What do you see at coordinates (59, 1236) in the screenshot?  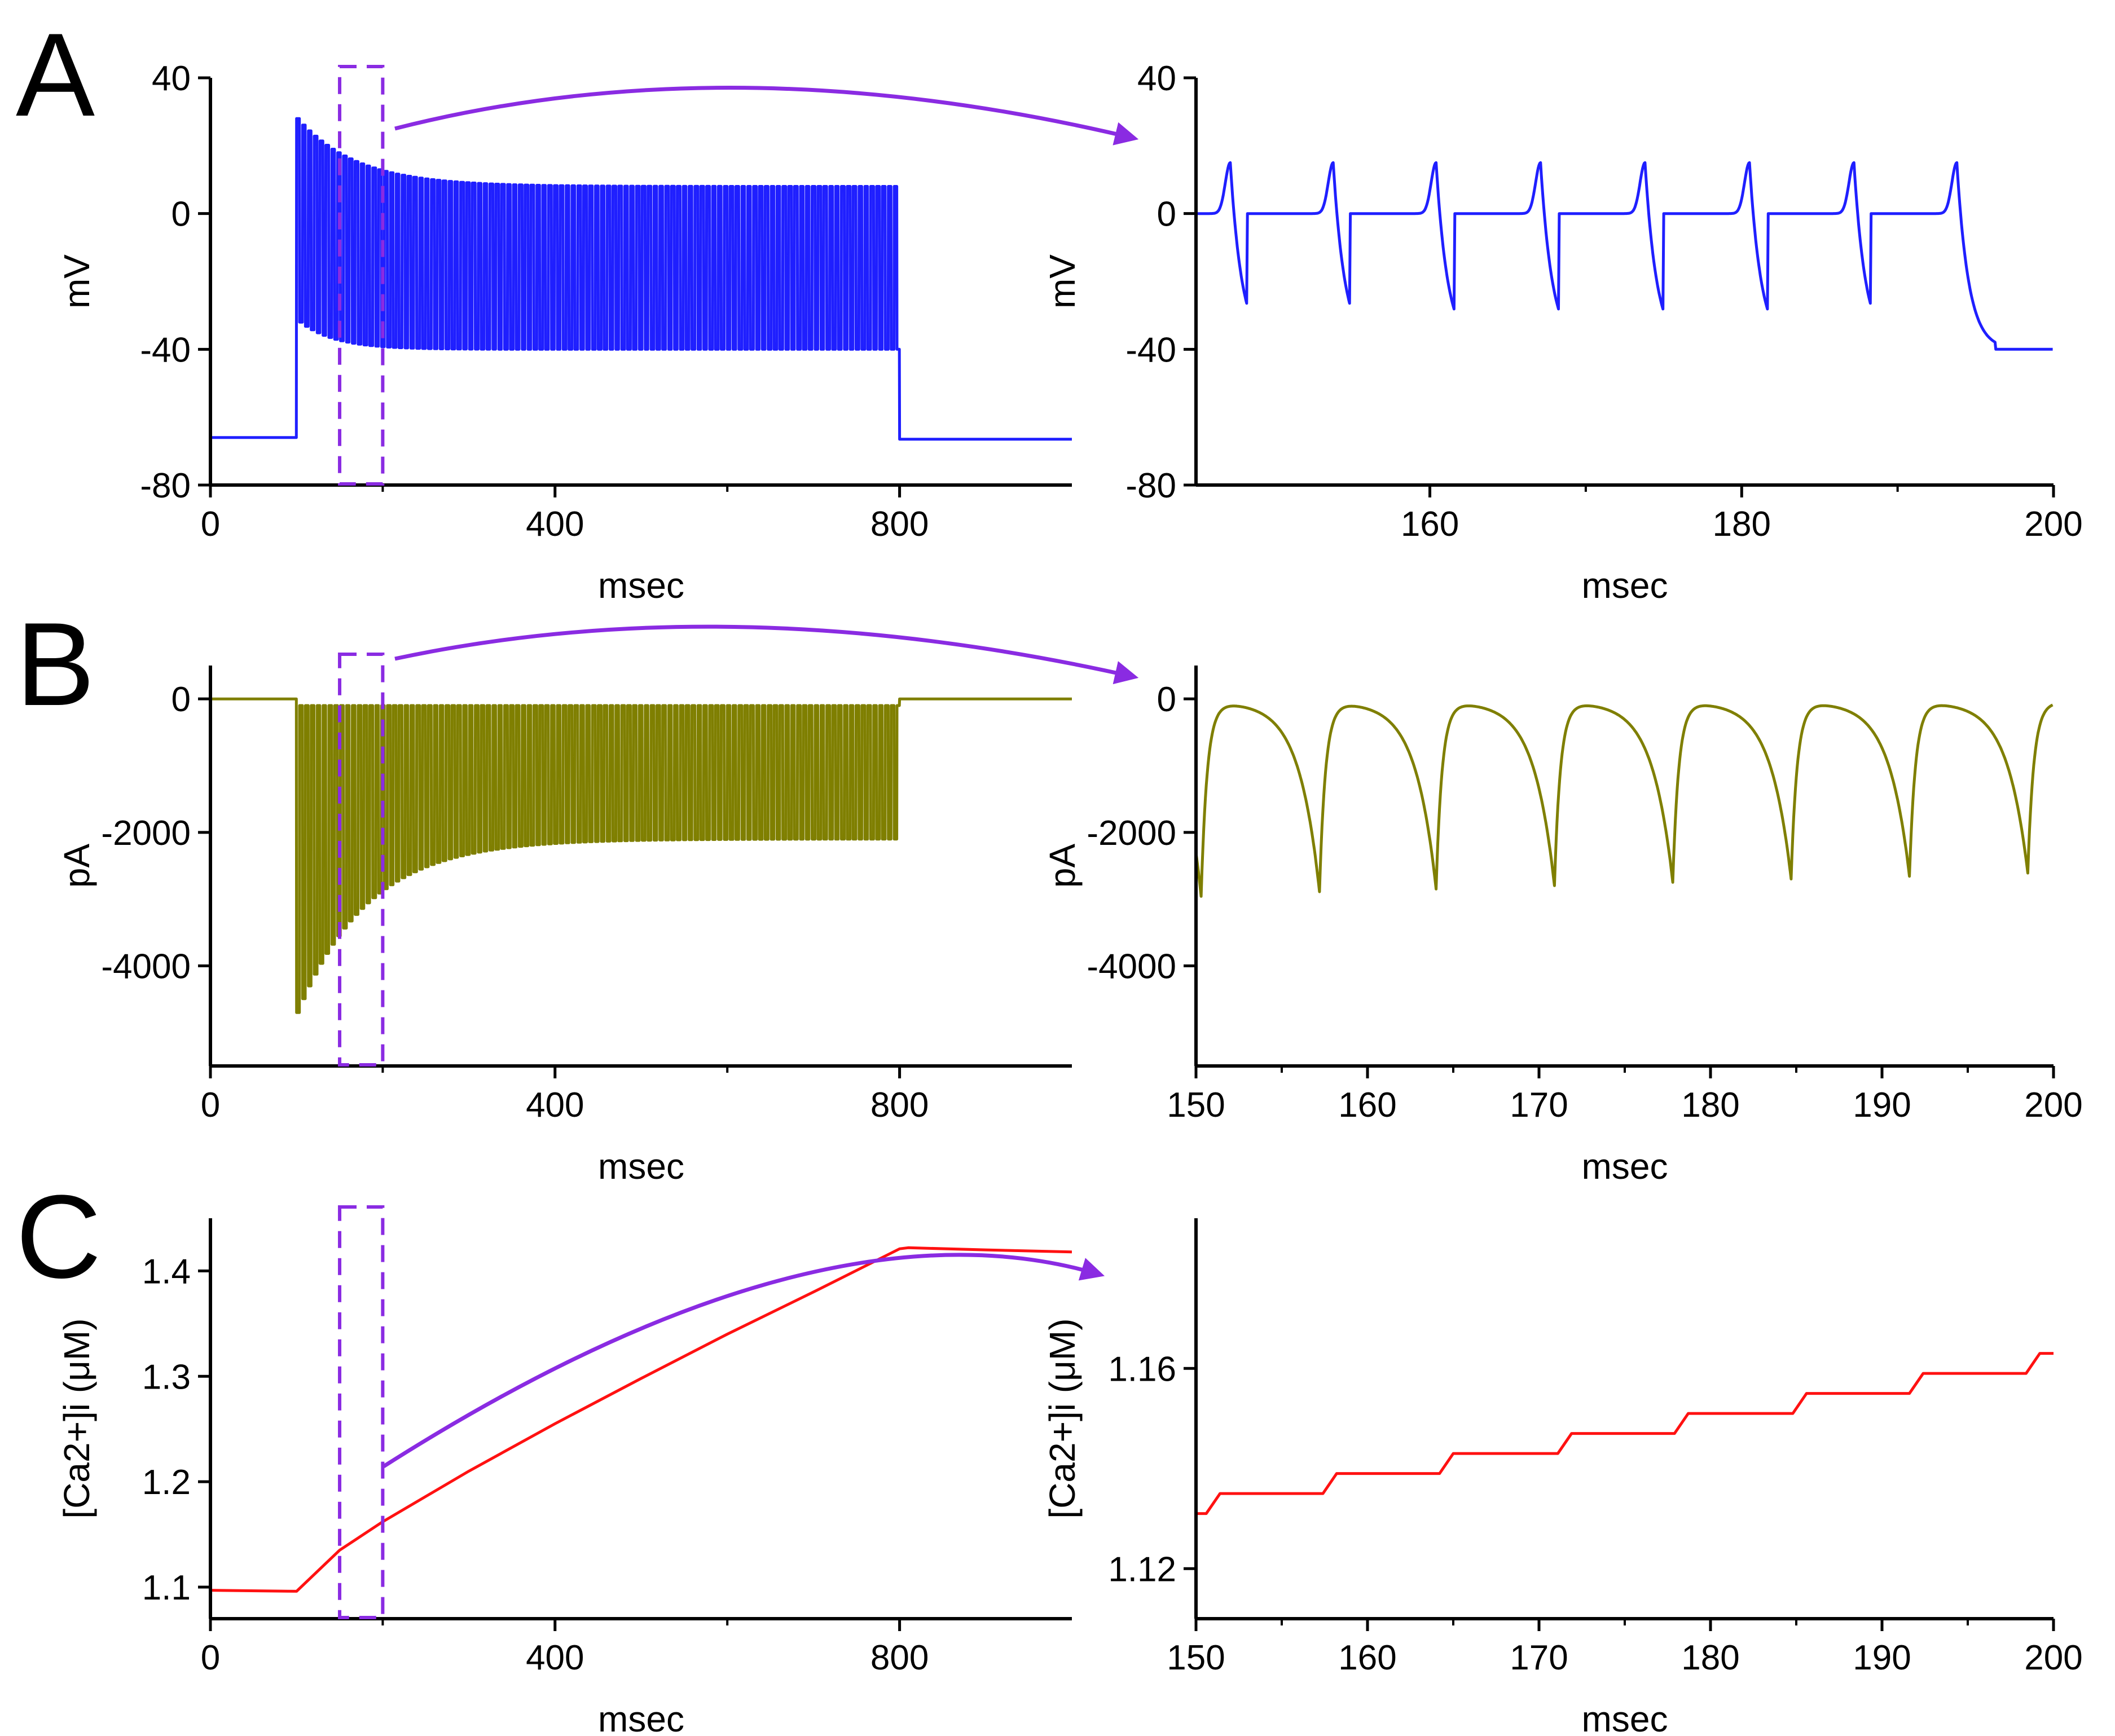 I see `panel-letter-c: C` at bounding box center [59, 1236].